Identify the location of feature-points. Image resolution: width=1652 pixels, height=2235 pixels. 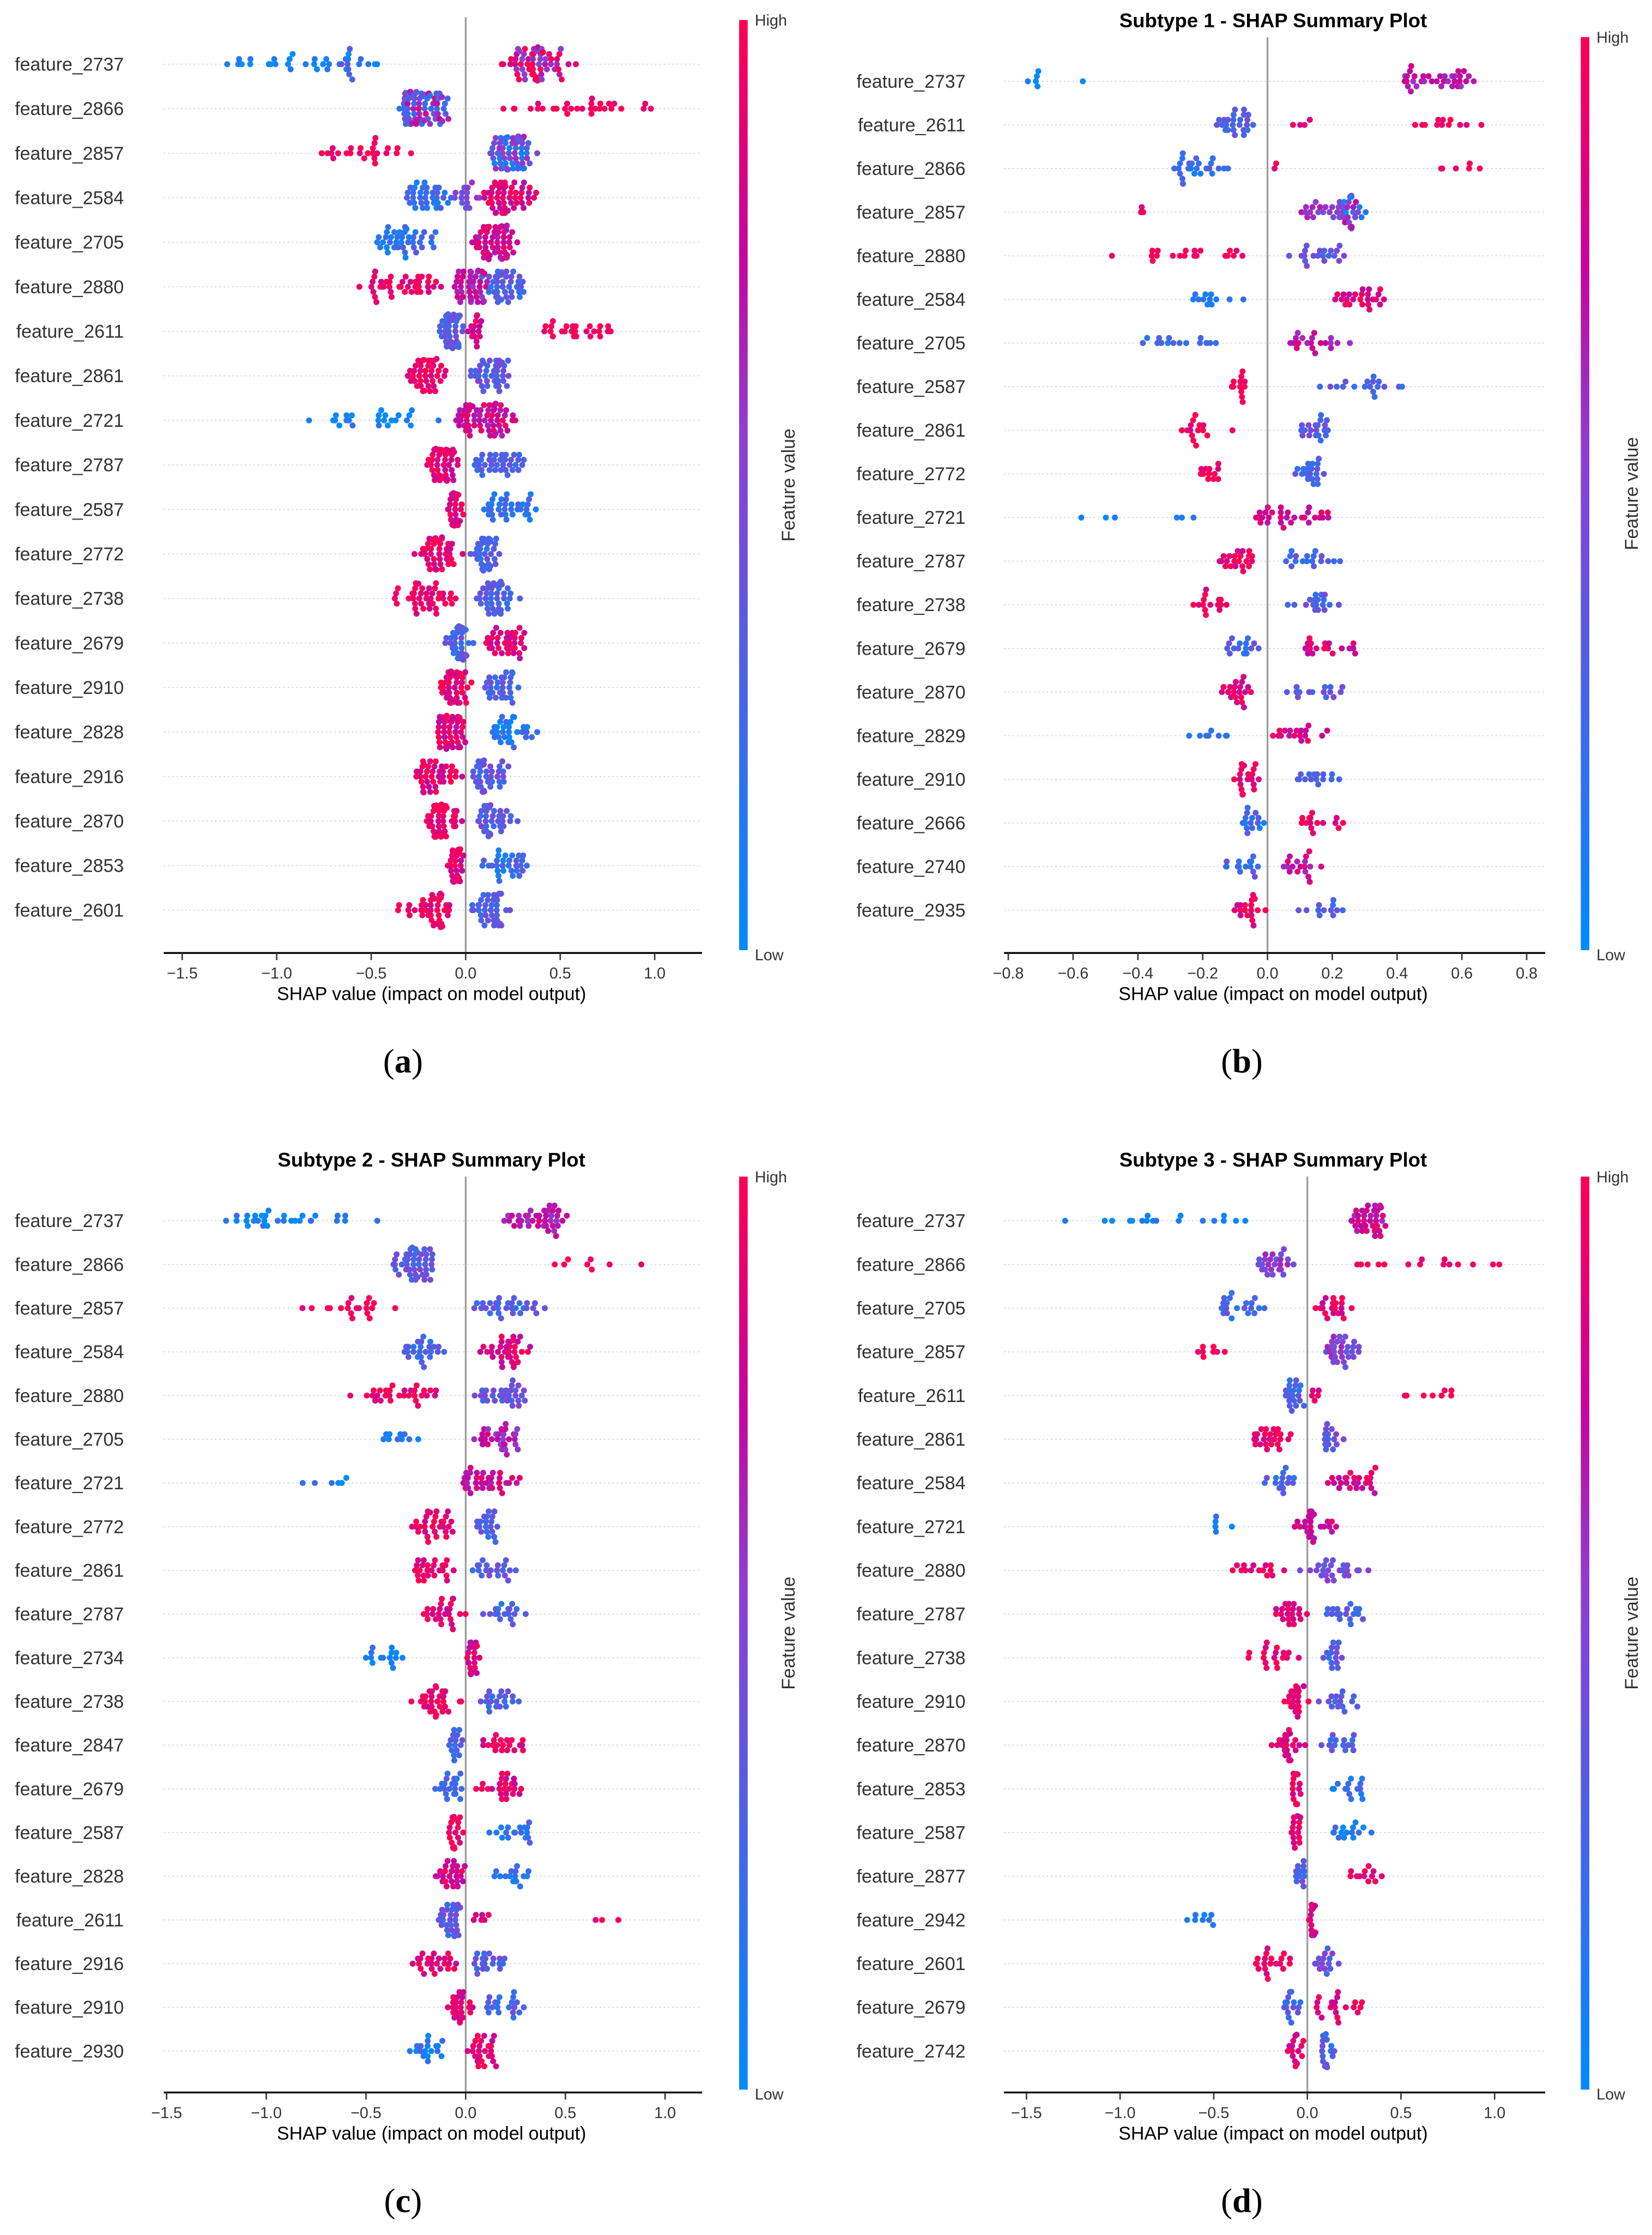
(453, 2051).